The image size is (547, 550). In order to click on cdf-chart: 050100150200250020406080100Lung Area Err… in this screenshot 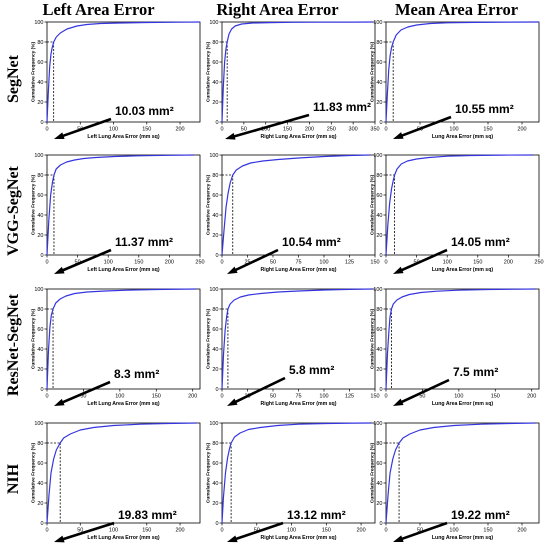, I will do `click(457, 213)`.